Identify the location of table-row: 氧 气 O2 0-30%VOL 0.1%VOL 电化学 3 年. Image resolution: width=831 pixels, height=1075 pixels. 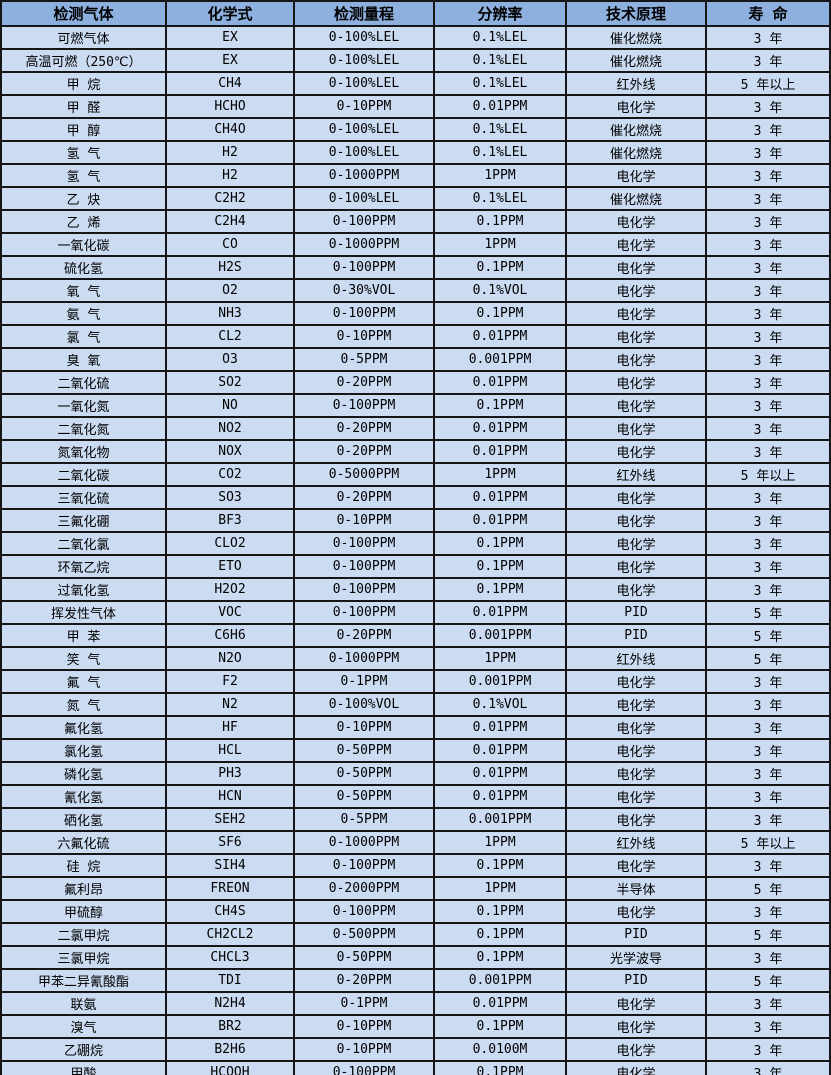
(415, 290).